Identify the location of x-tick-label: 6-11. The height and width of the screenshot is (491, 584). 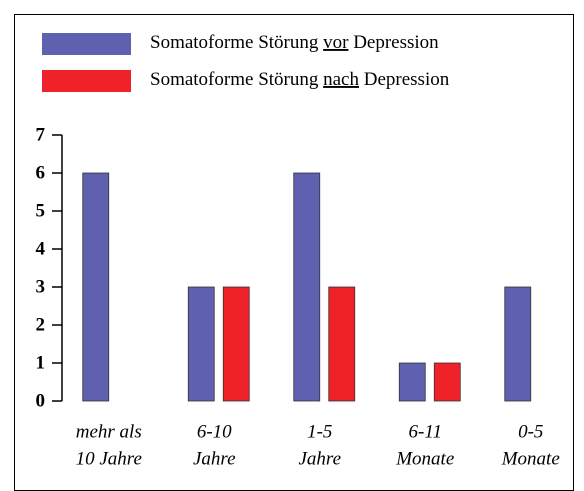
(425, 431).